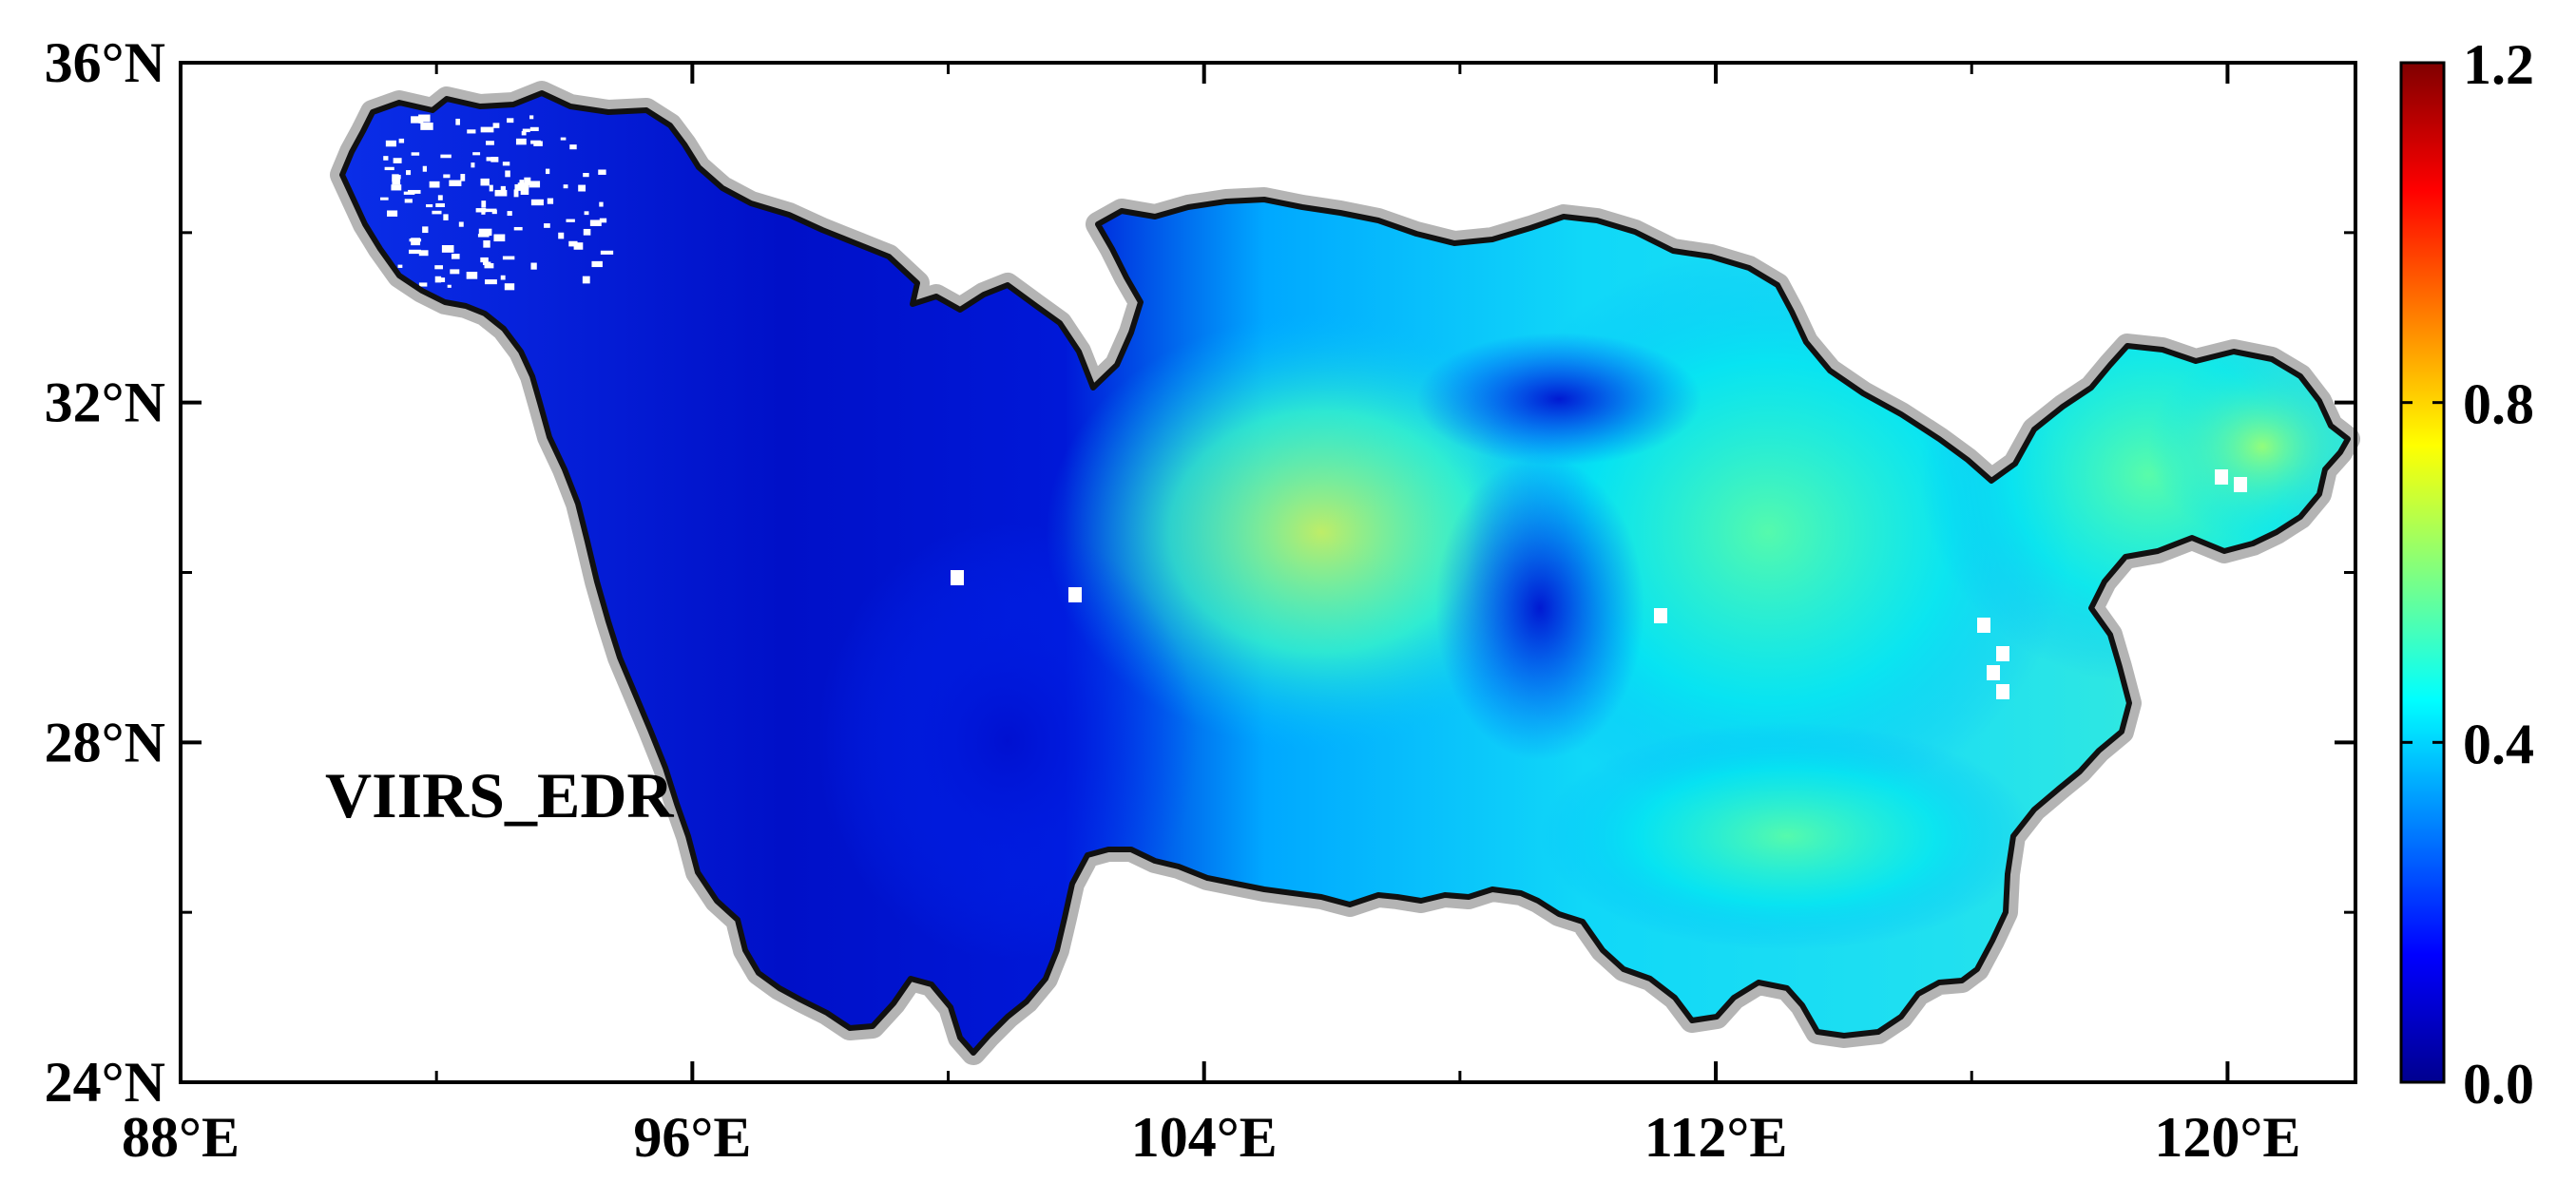  I want to click on lon-tick-label: 120°E, so click(2227, 1137).